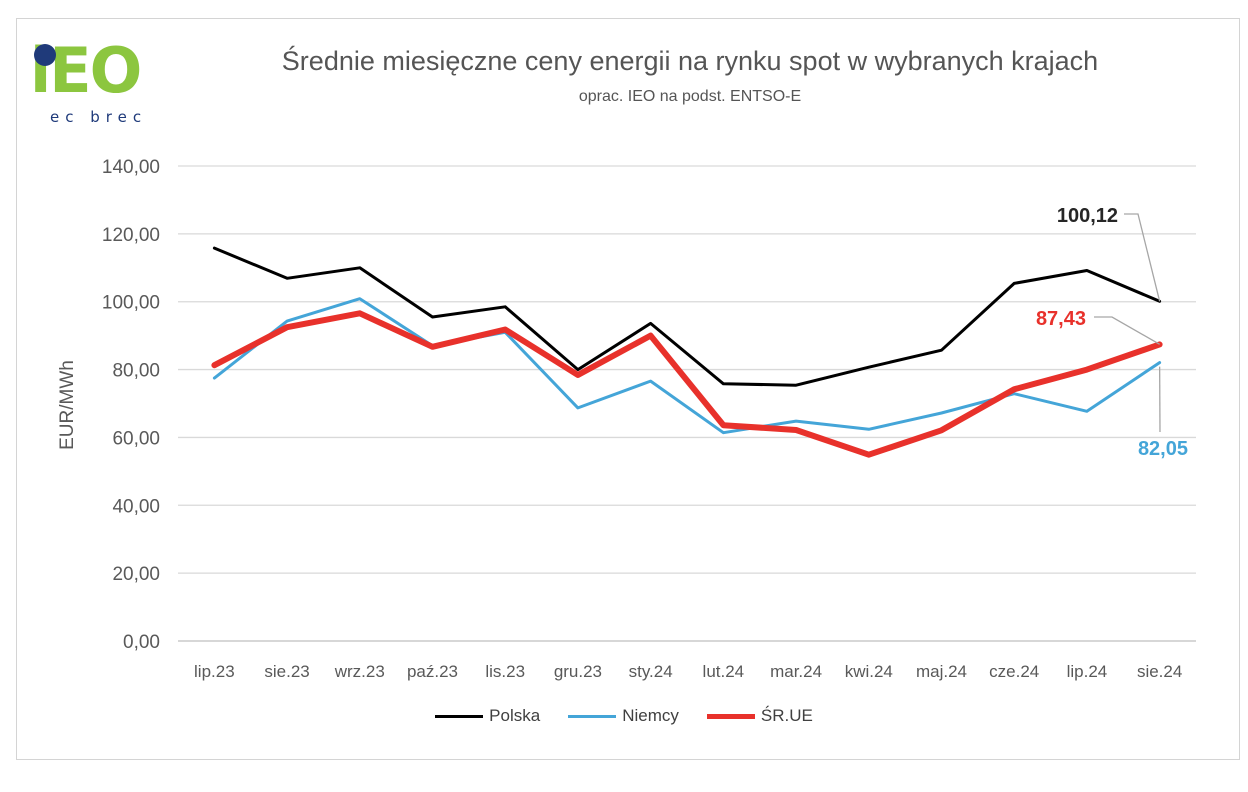 The width and height of the screenshot is (1248, 792). I want to click on x-tick-label: paź.23, so click(432, 671).